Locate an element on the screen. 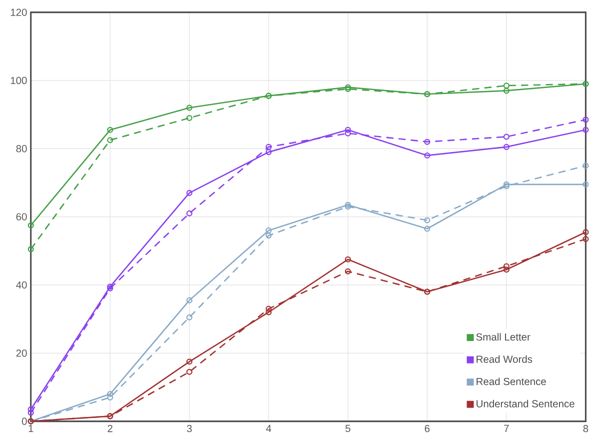  legend-label: Read Words is located at coordinates (504, 359).